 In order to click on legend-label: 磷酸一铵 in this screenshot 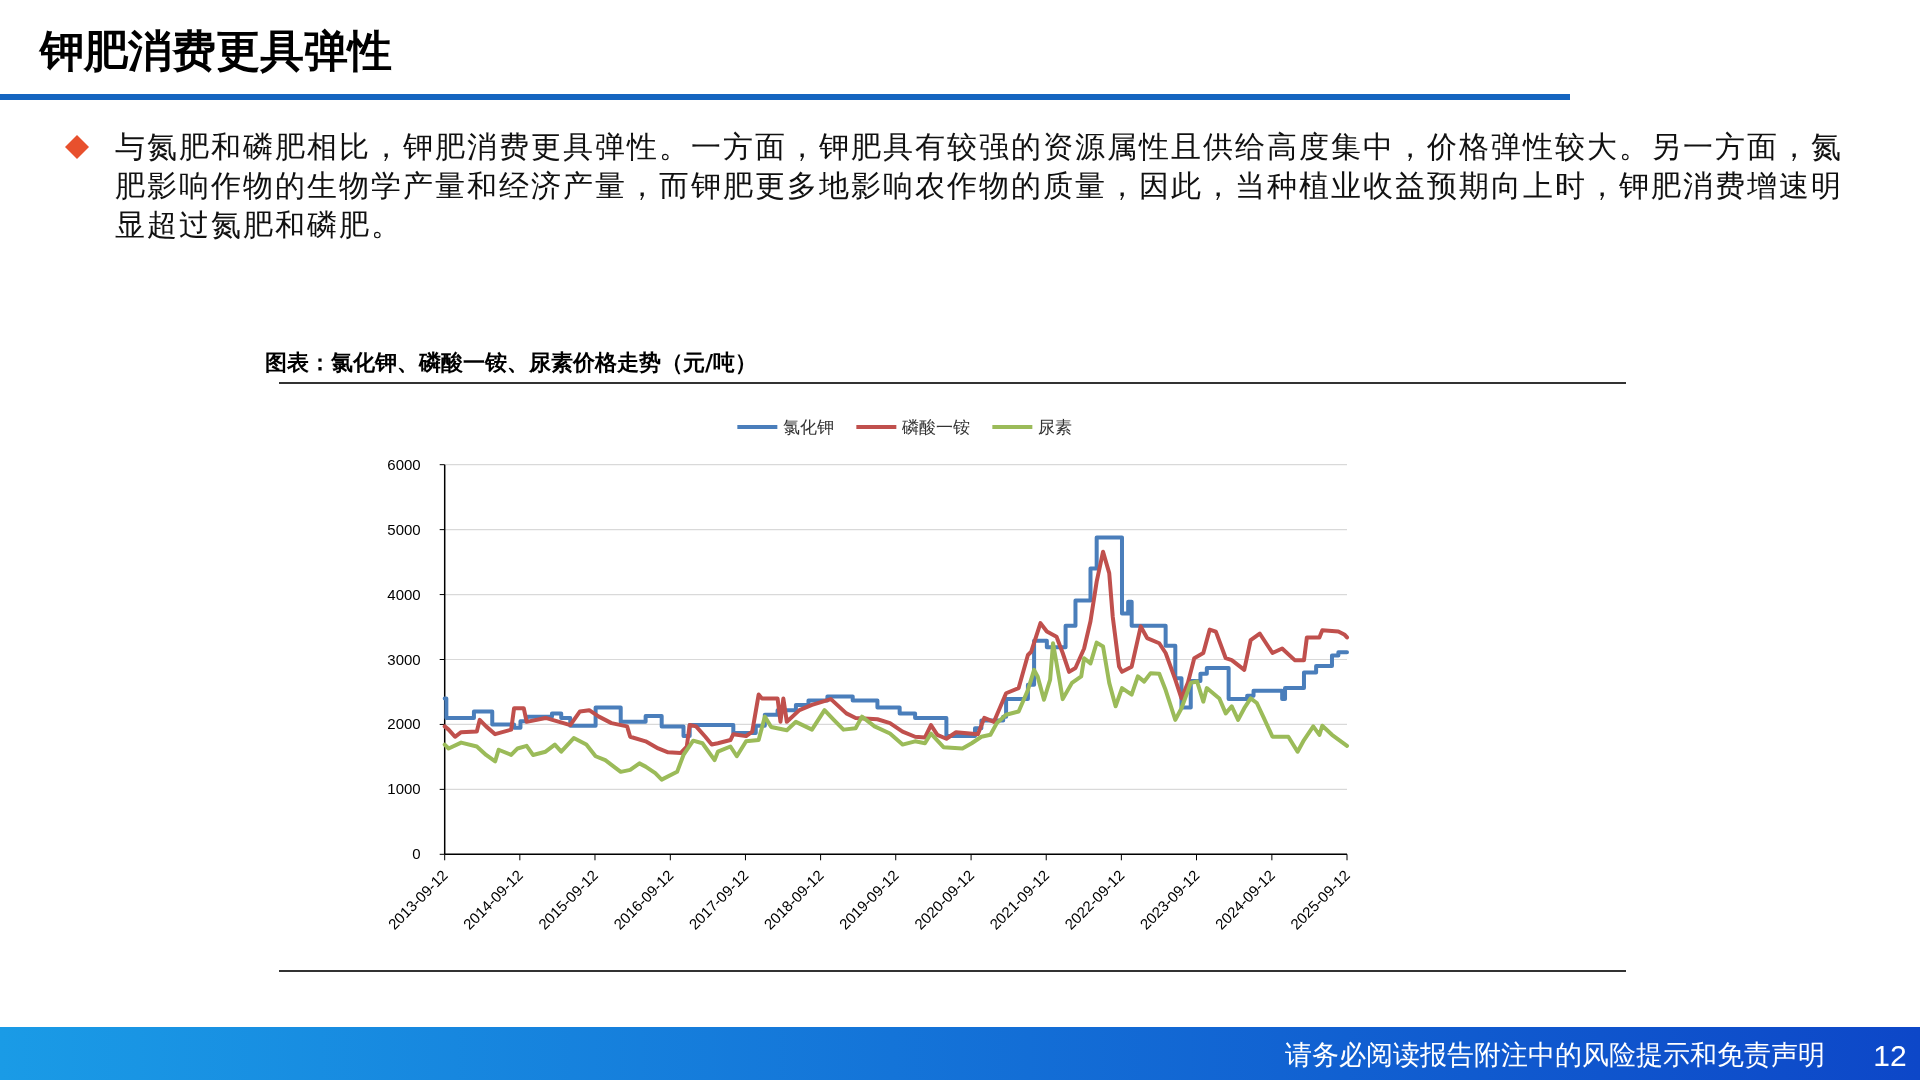, I will do `click(936, 427)`.